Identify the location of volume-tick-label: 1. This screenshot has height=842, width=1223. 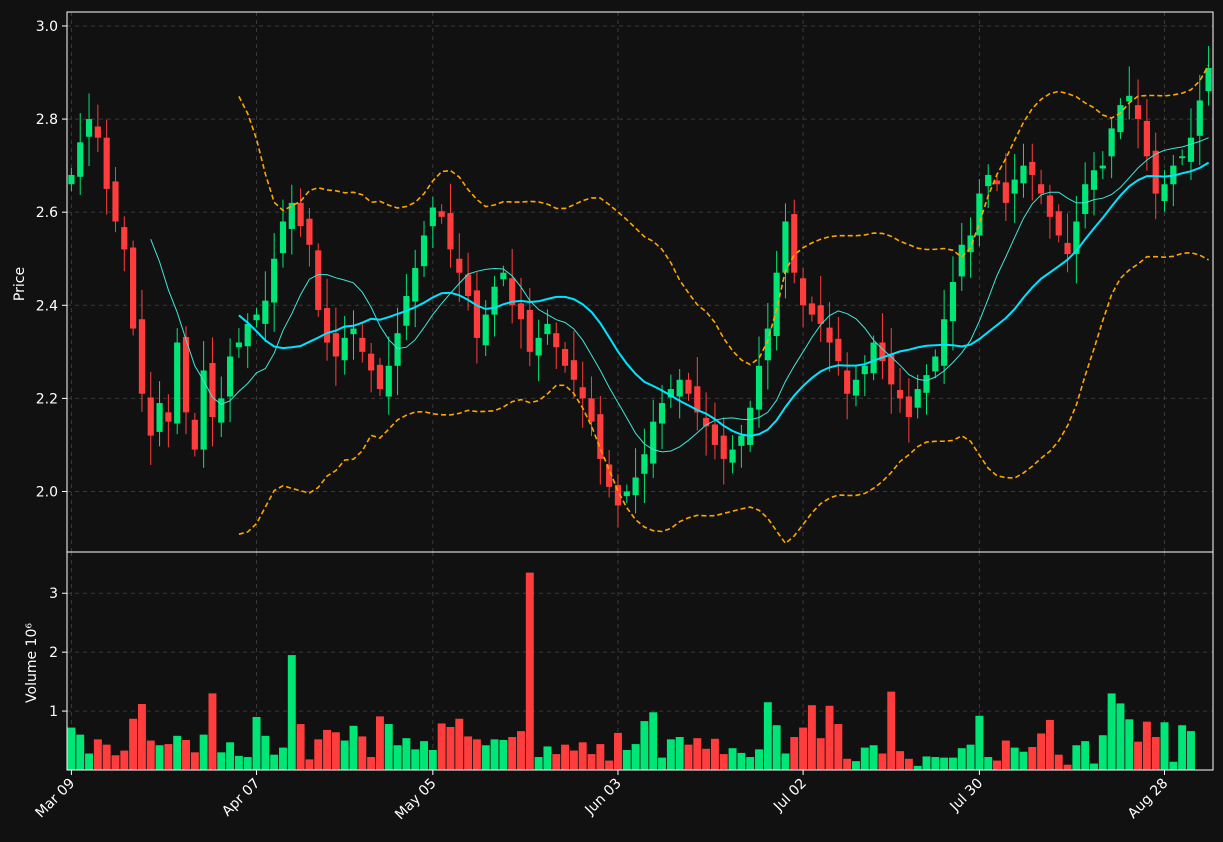
(53, 712).